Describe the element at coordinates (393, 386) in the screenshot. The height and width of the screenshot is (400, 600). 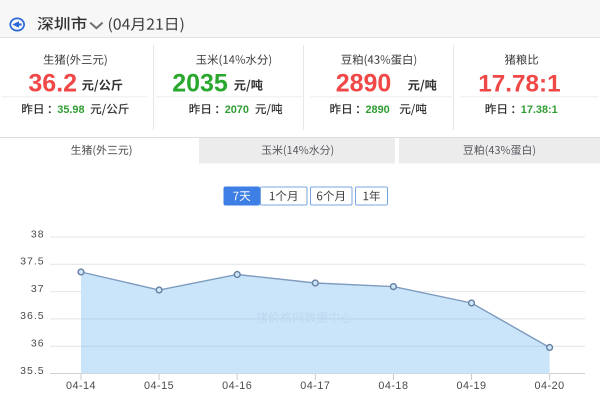
I see `svg-text: 04-18` at that location.